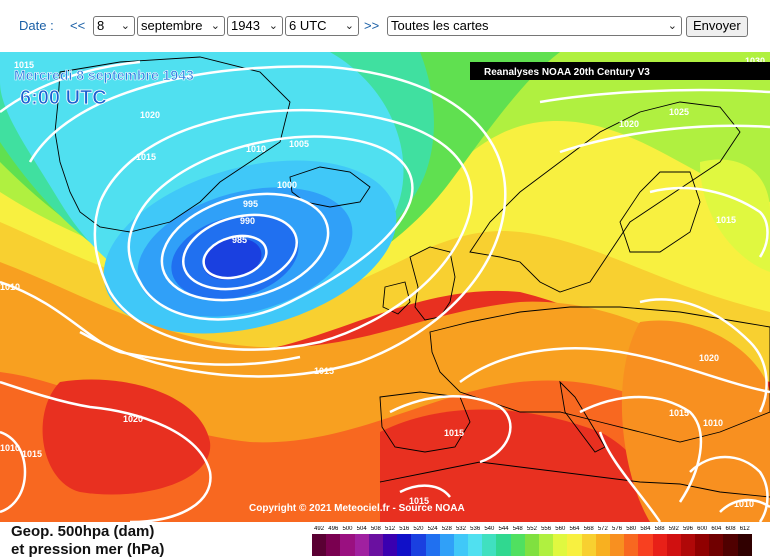  I want to click on color-scale-tick: 572, so click(602, 529).